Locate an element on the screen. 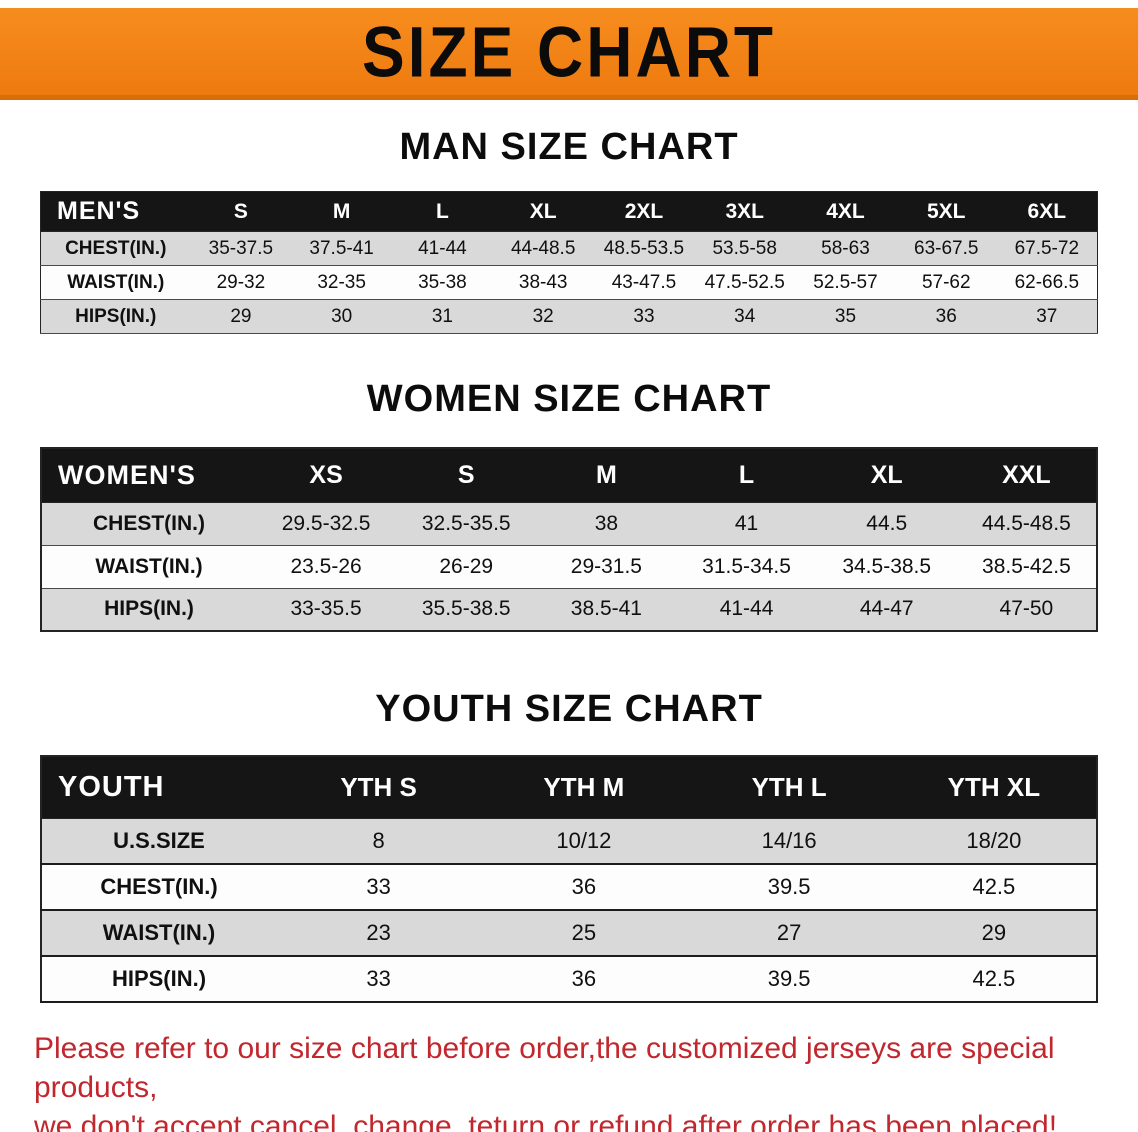 The height and width of the screenshot is (1132, 1138). table-row: HIPS(IN.) 29 30 31 32 33 34 35 36 37 is located at coordinates (569, 316).